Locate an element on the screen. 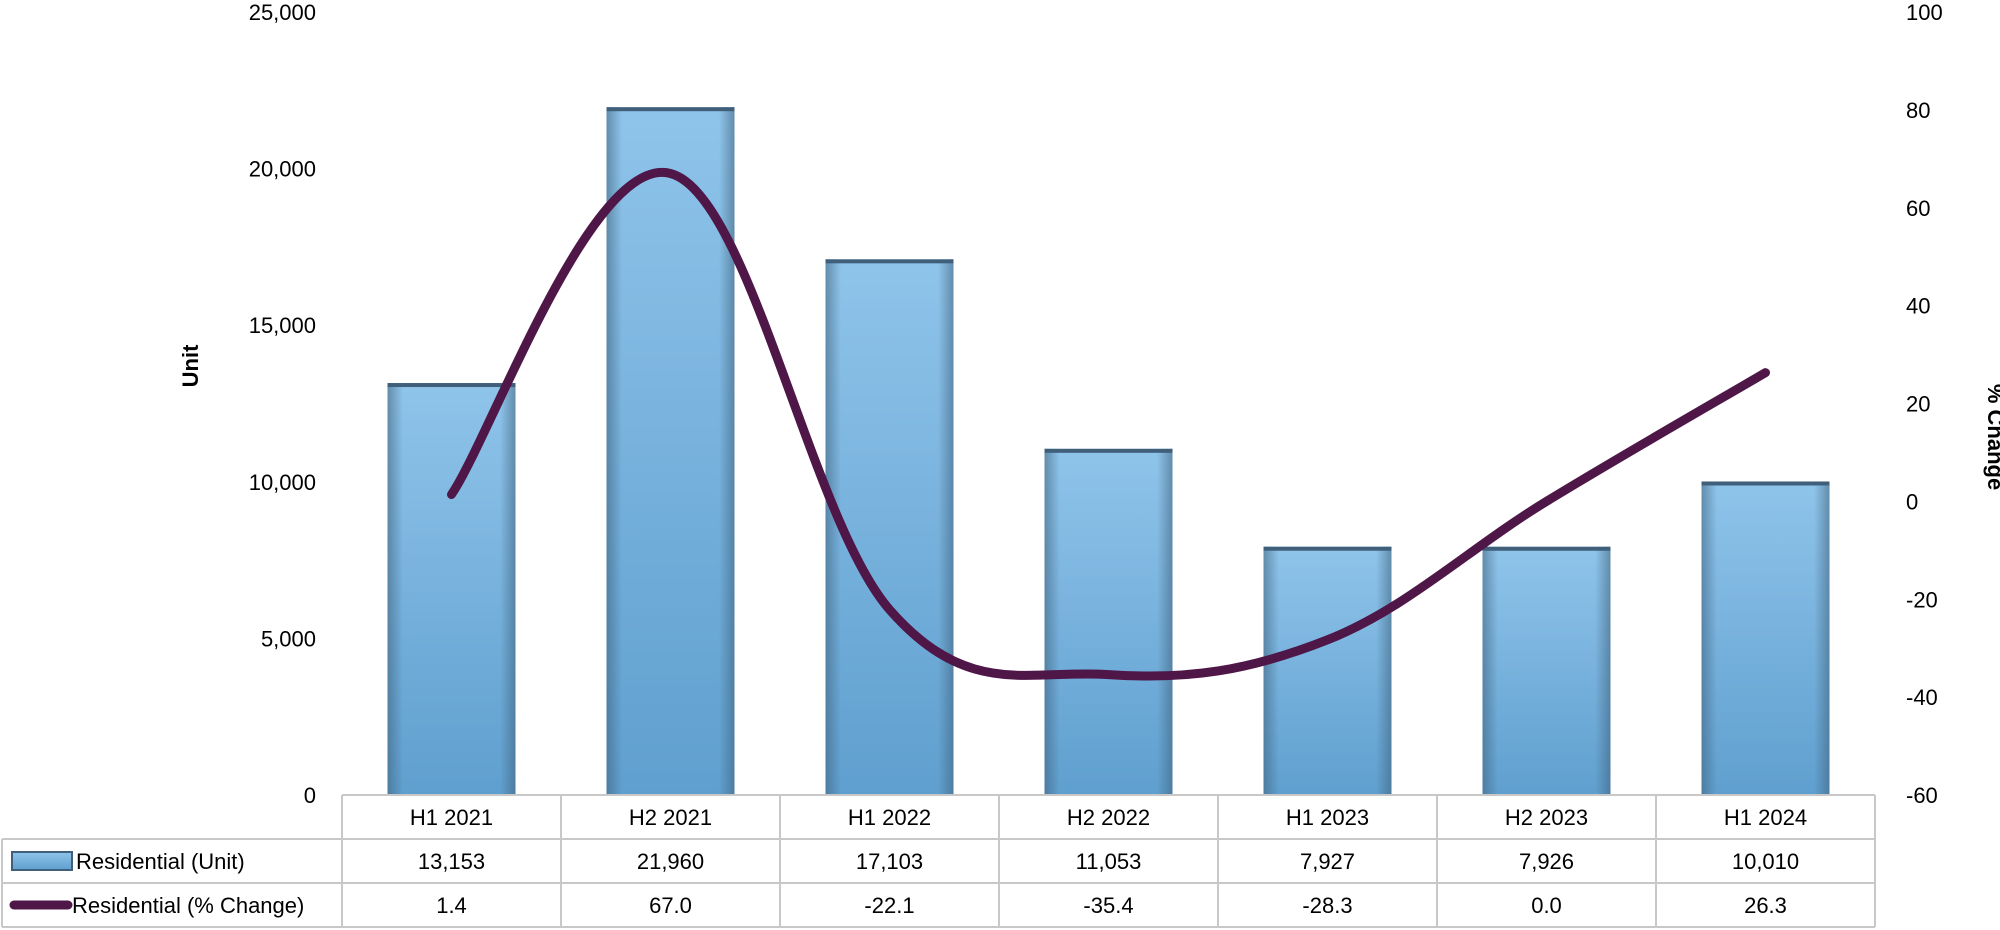 The image size is (2000, 930). y2-tick-label: -60 is located at coordinates (1922, 795).